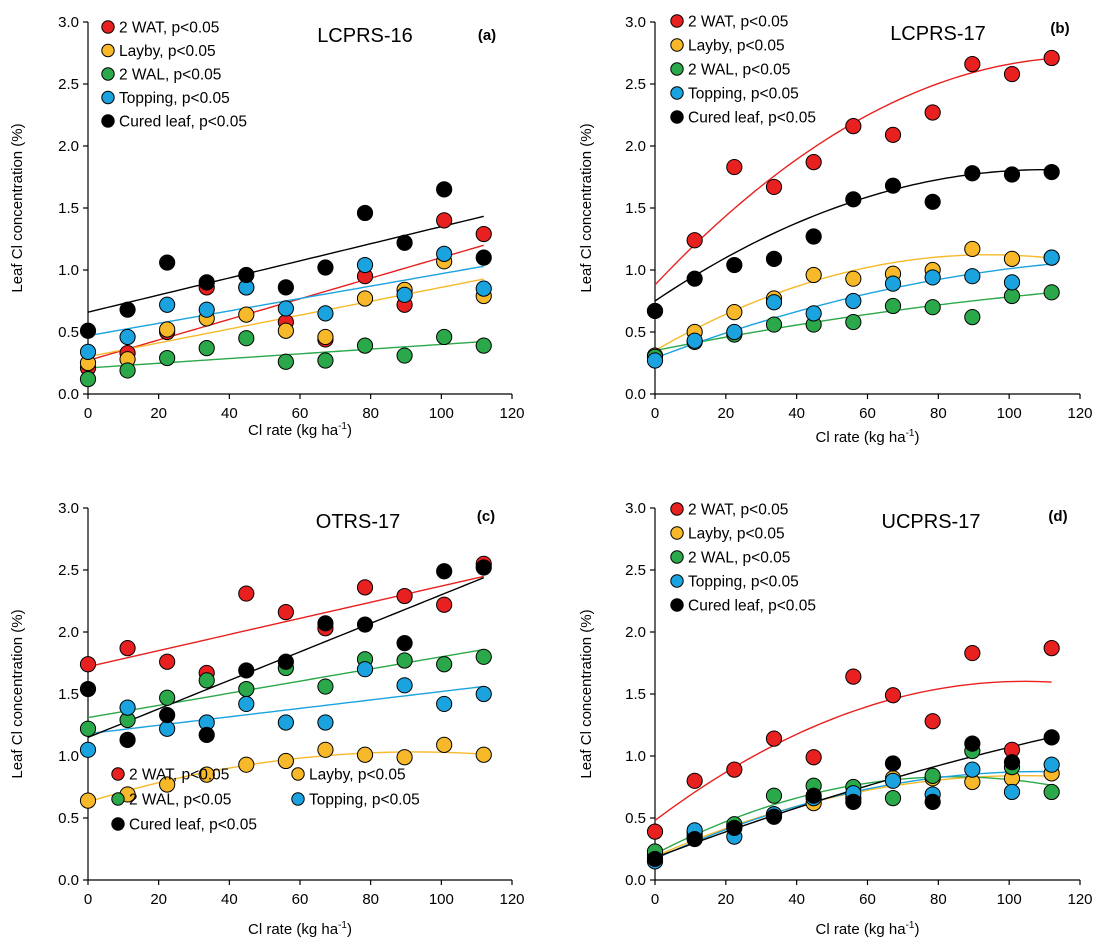  I want to click on panel-label: (d), so click(1057, 516).